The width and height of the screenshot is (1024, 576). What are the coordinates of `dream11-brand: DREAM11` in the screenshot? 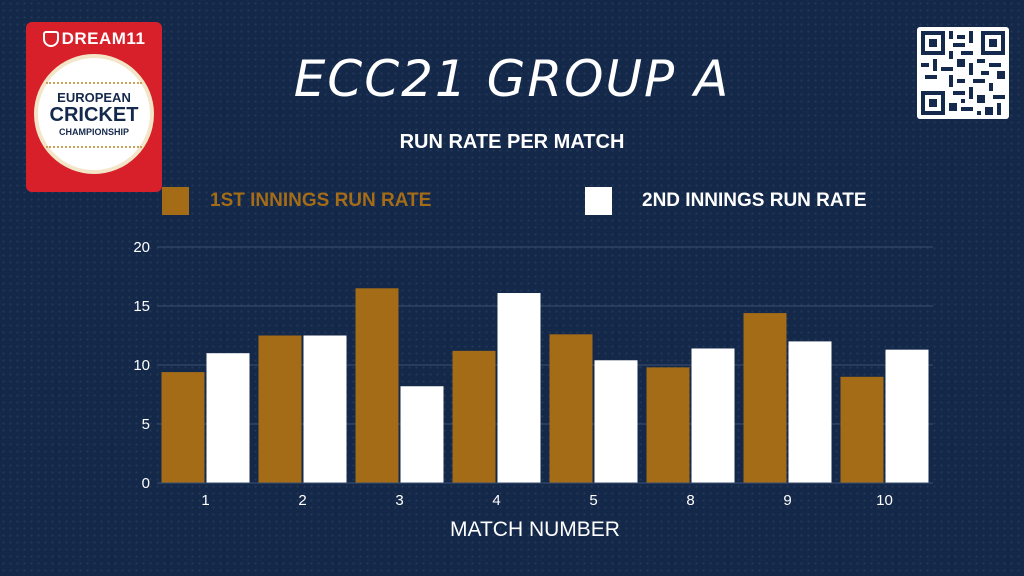 It's located at (94, 39).